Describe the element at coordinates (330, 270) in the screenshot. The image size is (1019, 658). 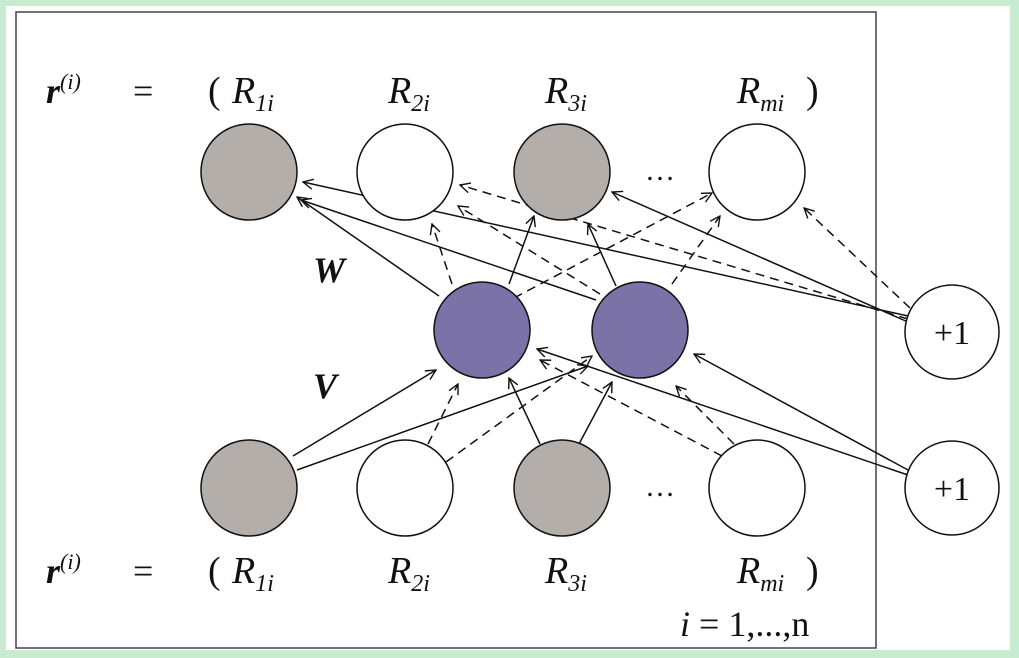
I see `weight-label-w: W` at that location.